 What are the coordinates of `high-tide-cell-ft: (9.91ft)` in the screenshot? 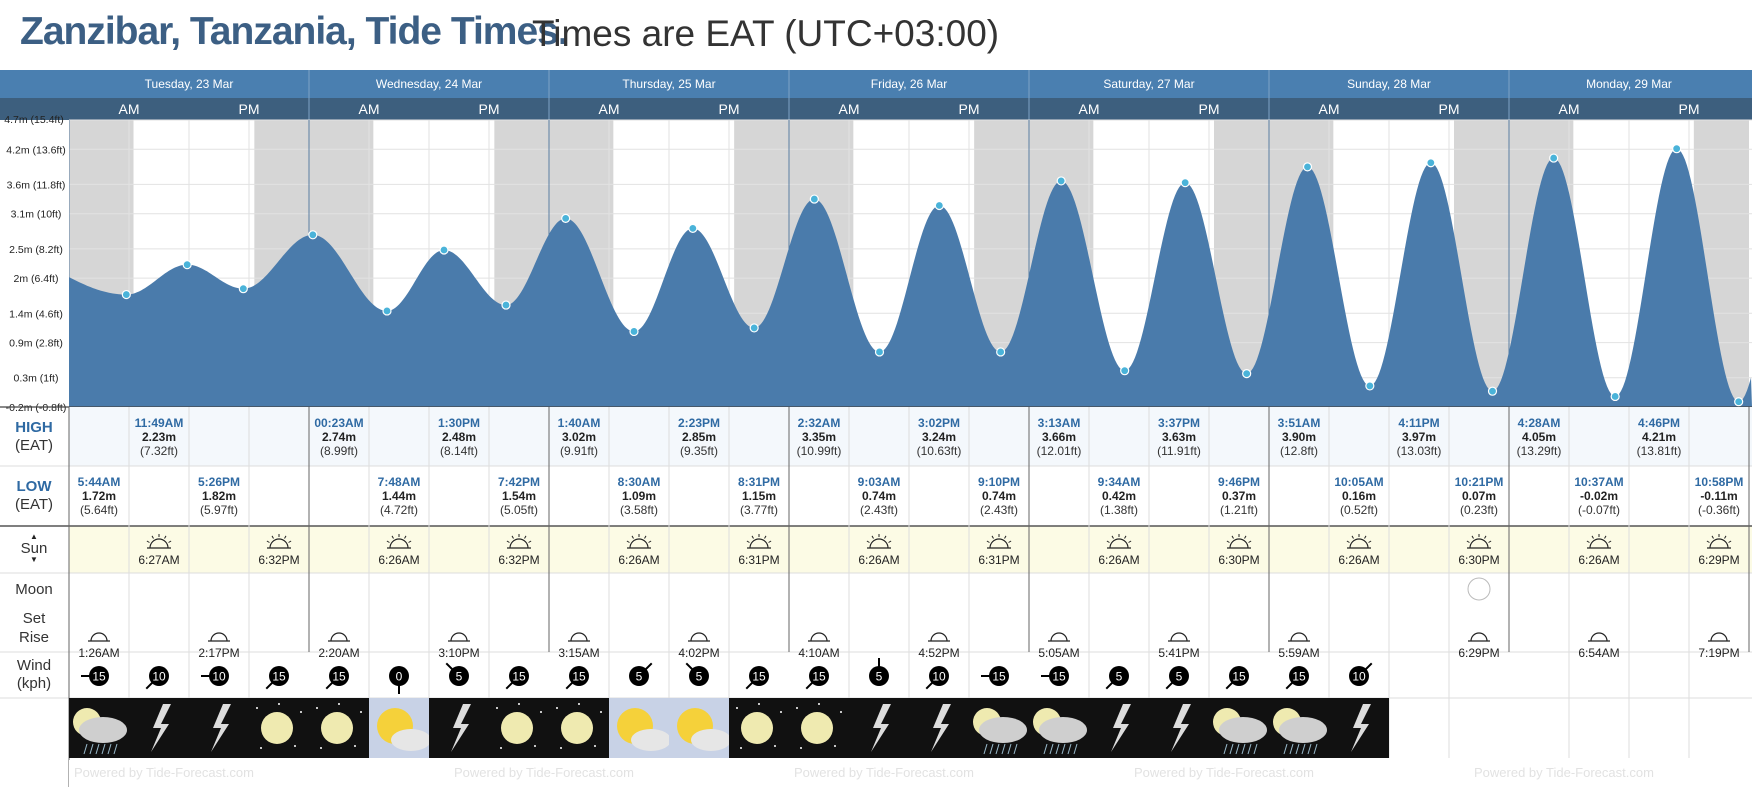 It's located at (578, 451).